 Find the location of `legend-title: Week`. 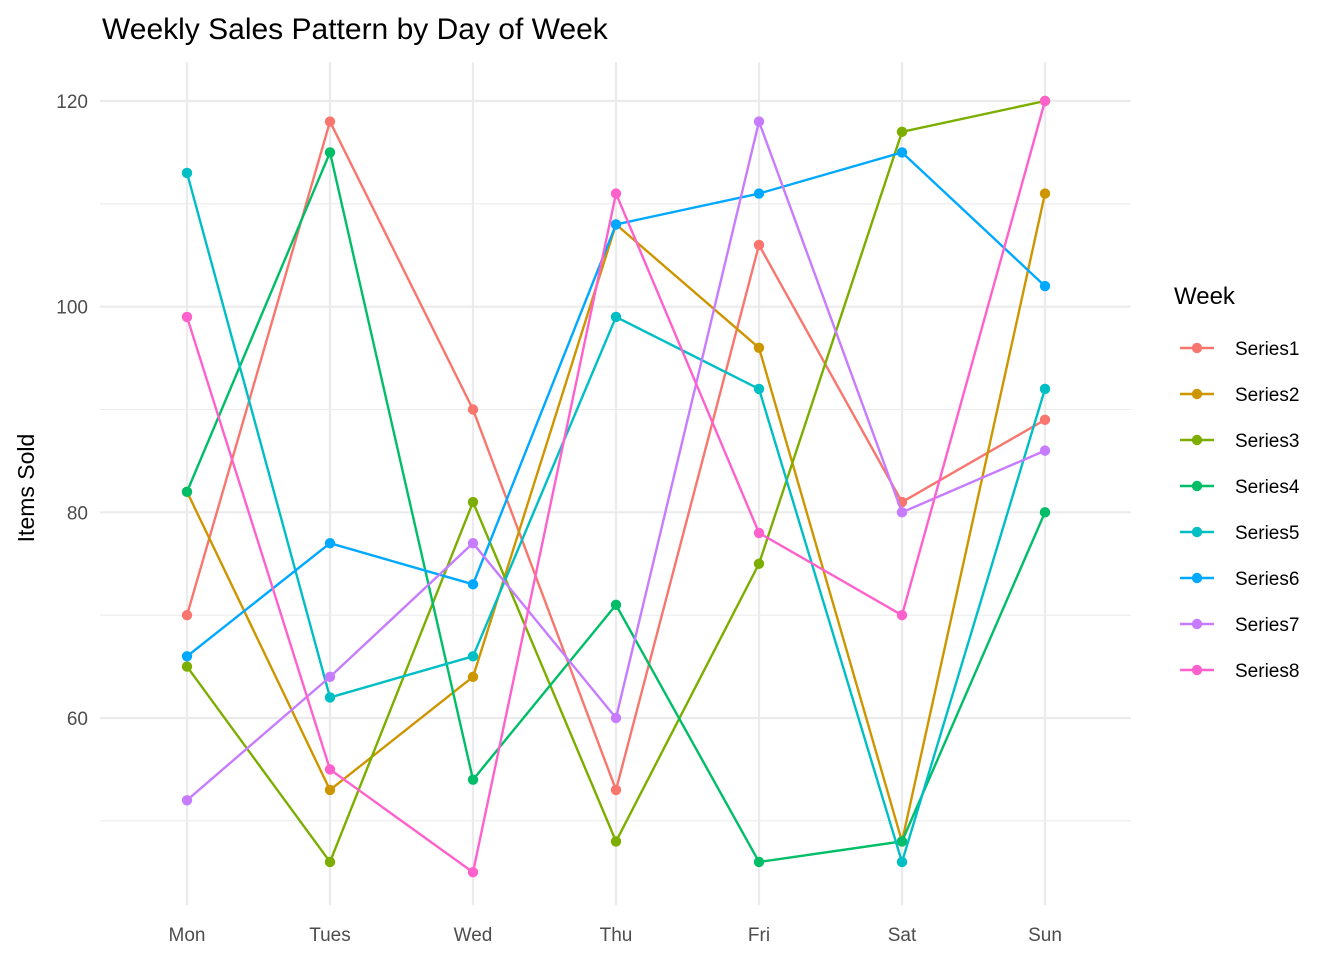

legend-title: Week is located at coordinates (1205, 296).